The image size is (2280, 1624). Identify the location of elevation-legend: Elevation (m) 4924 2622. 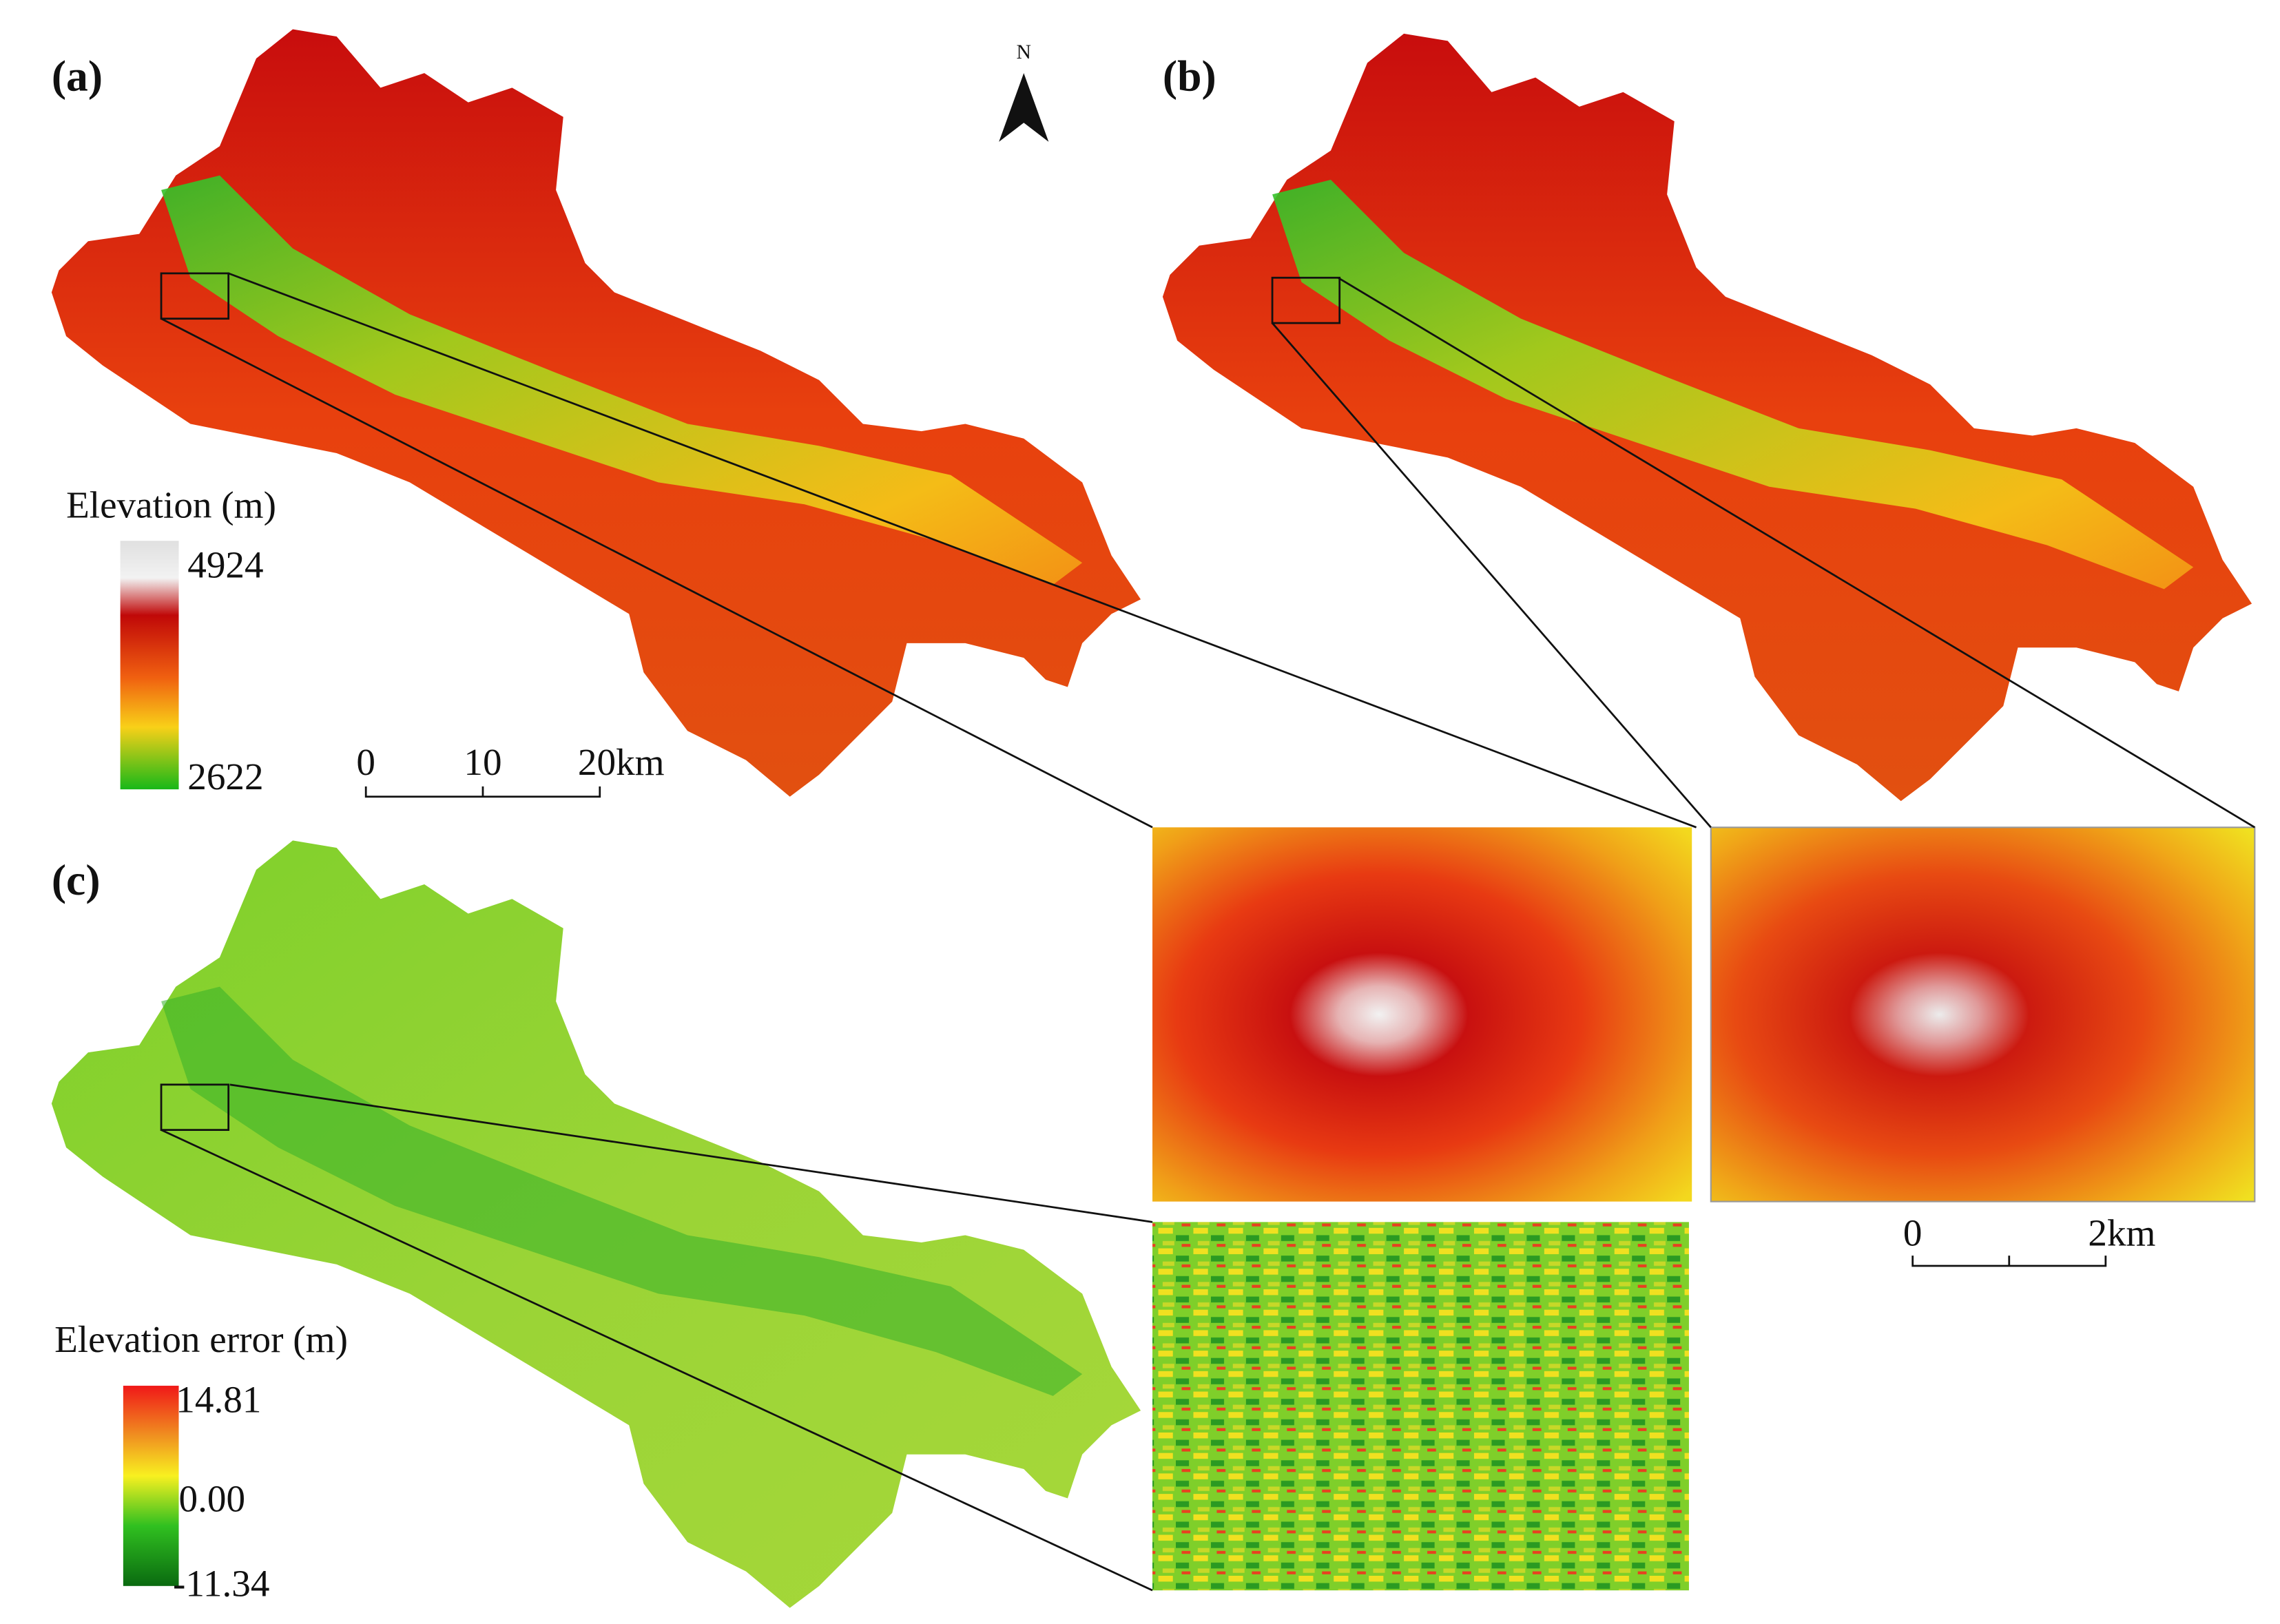
(171, 641).